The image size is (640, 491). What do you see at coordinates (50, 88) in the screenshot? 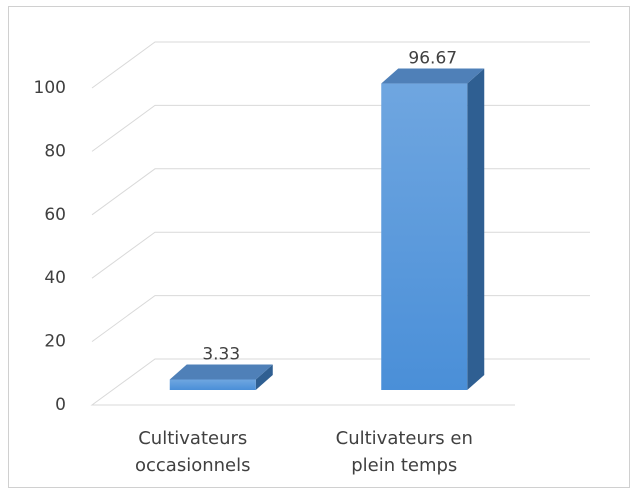
I see `y-tick-label: 100` at bounding box center [50, 88].